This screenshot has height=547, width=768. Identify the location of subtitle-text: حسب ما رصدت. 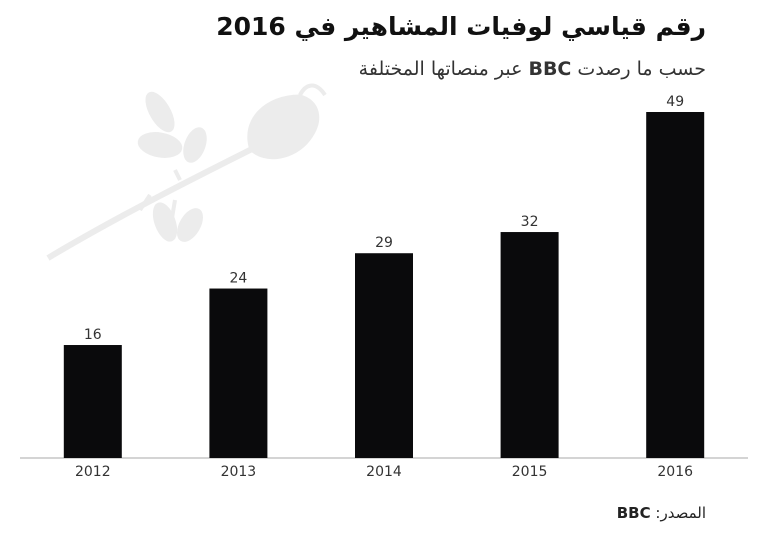
(638, 69).